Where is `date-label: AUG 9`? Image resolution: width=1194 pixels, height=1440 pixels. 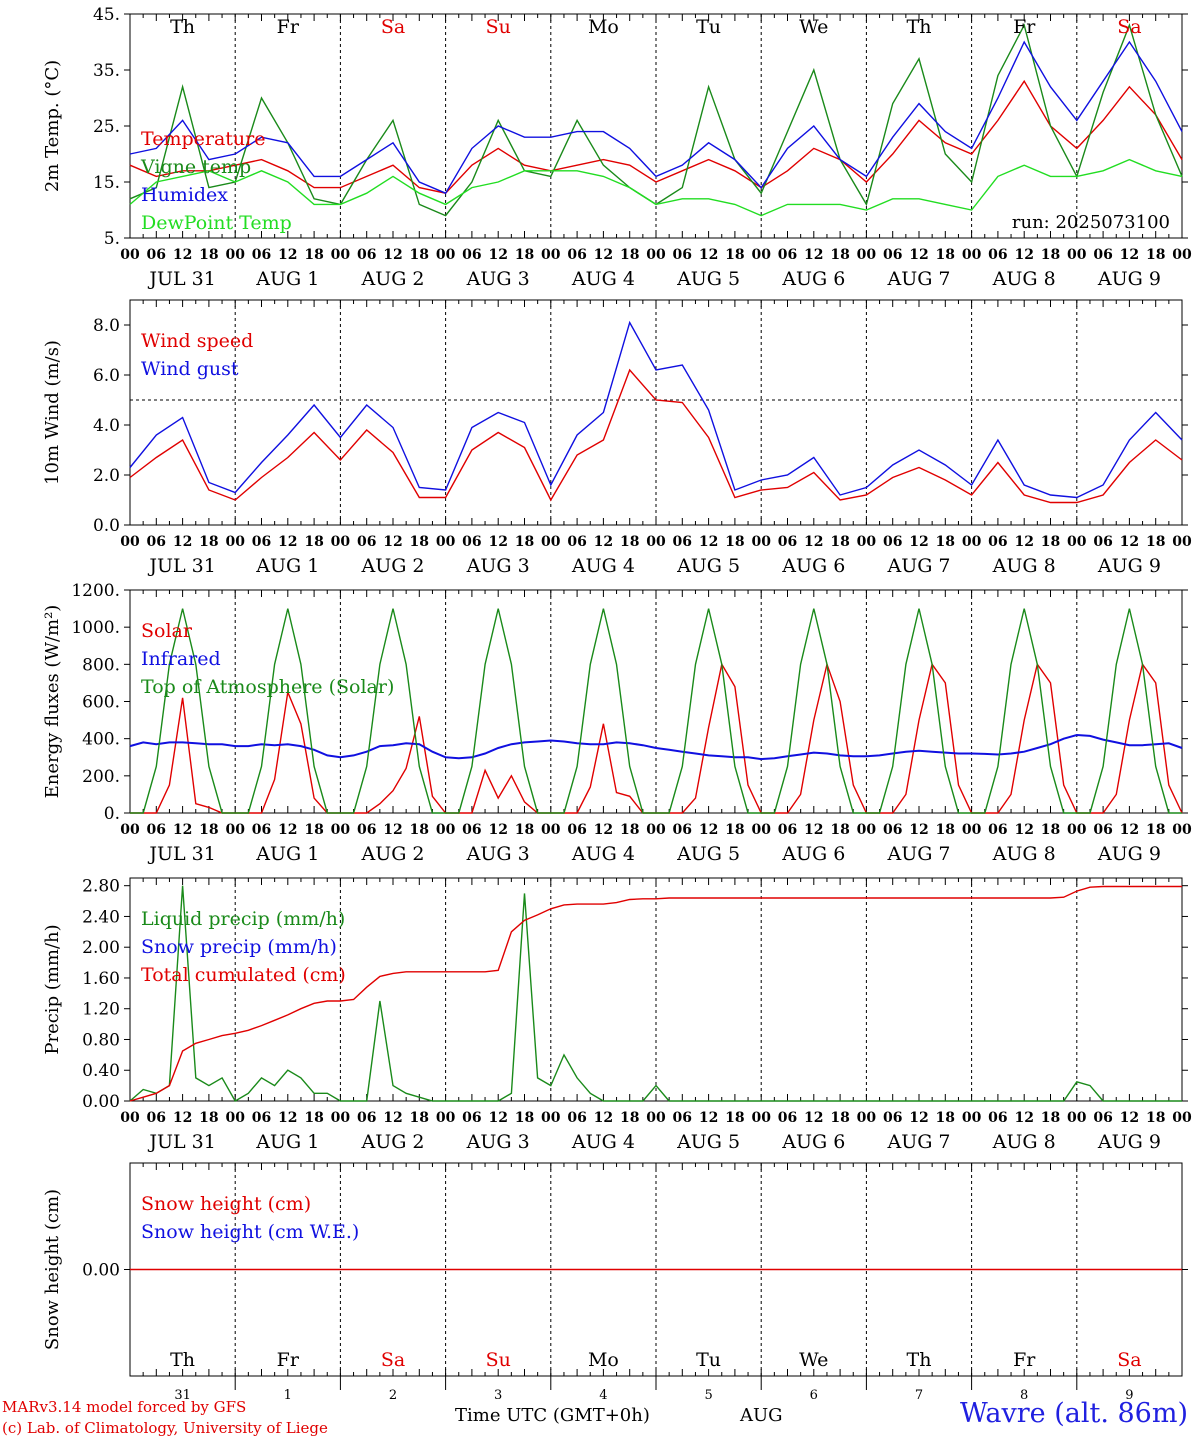
date-label: AUG 9 is located at coordinates (1129, 854).